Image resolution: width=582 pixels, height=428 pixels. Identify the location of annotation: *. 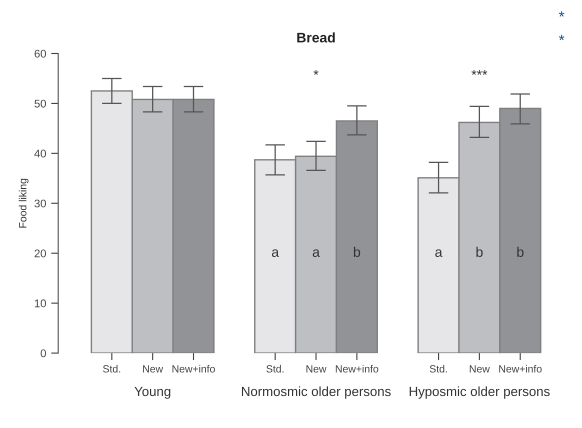
(316, 72).